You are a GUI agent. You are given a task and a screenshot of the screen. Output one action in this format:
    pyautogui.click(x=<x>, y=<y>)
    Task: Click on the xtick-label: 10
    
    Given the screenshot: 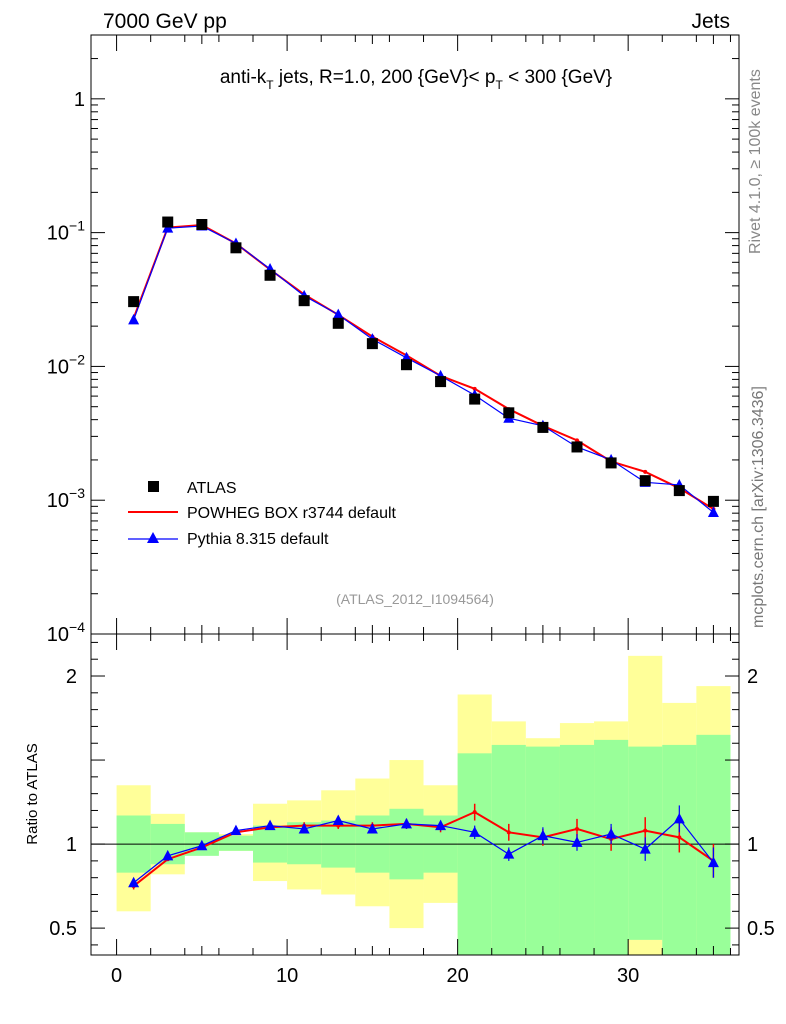 What is the action you would take?
    pyautogui.click(x=287, y=976)
    